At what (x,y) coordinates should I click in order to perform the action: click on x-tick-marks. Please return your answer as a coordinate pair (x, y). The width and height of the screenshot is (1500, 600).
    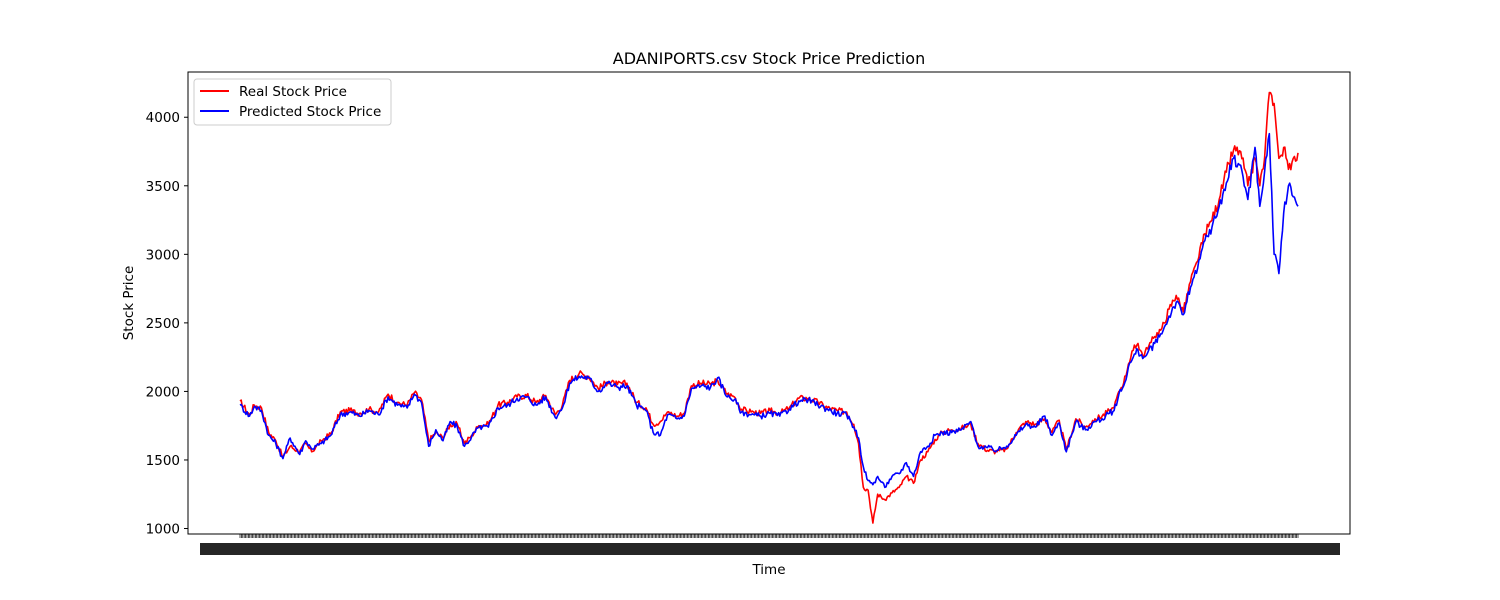
    Looking at the image, I should click on (769, 536).